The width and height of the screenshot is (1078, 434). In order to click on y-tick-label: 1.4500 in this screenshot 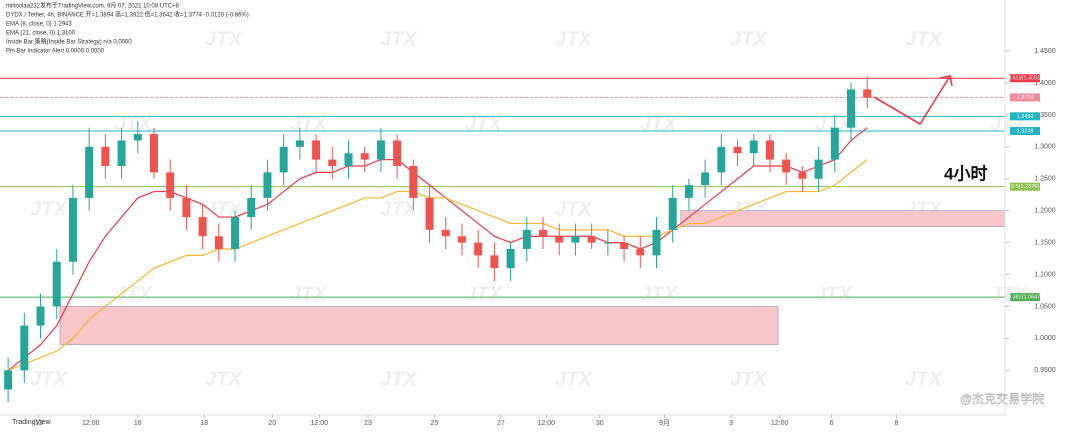, I will do `click(1045, 51)`.